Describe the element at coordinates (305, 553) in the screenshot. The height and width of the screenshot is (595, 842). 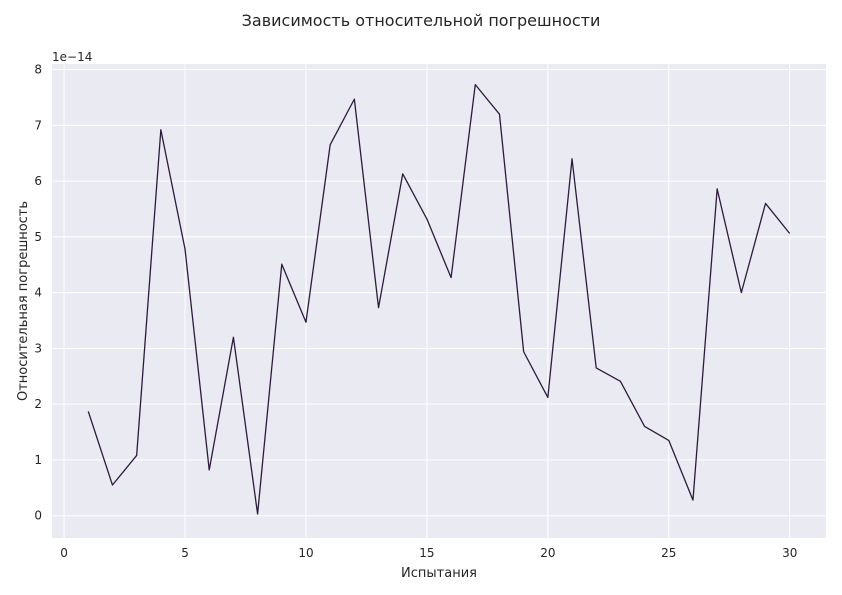
I see `x-tick-label: 10` at that location.